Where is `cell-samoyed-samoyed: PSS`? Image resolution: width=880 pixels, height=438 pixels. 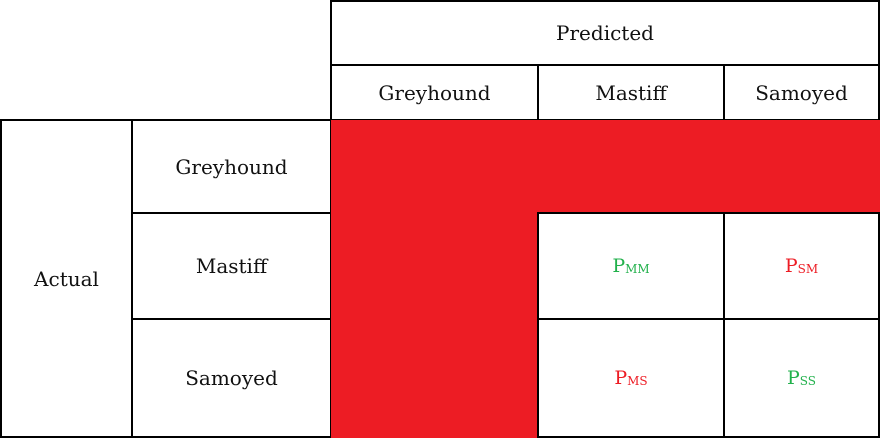
cell-samoyed-samoyed: PSS is located at coordinates (801, 378).